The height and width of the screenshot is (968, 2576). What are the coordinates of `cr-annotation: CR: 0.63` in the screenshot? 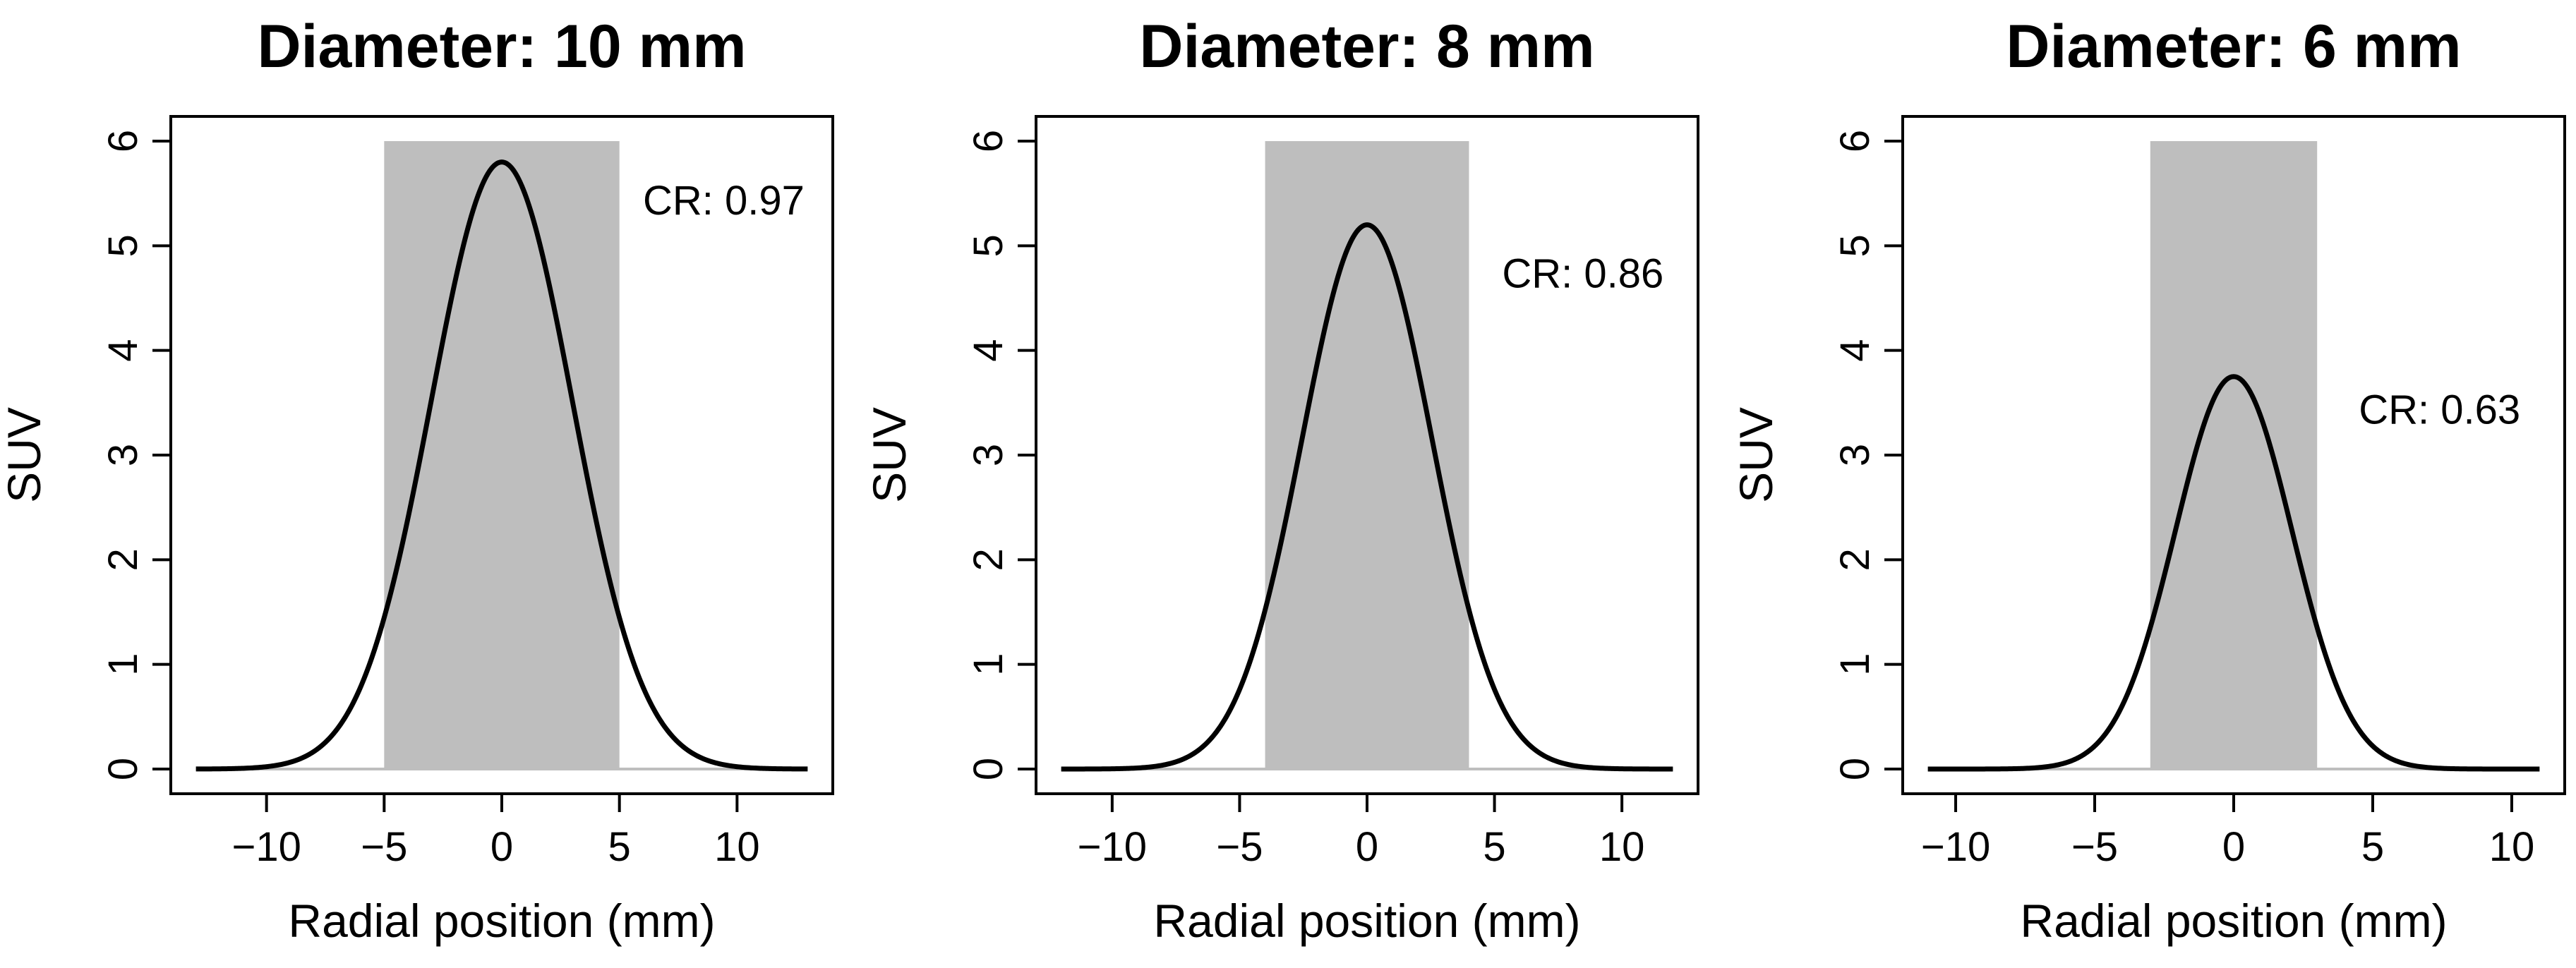 It's located at (2439, 410).